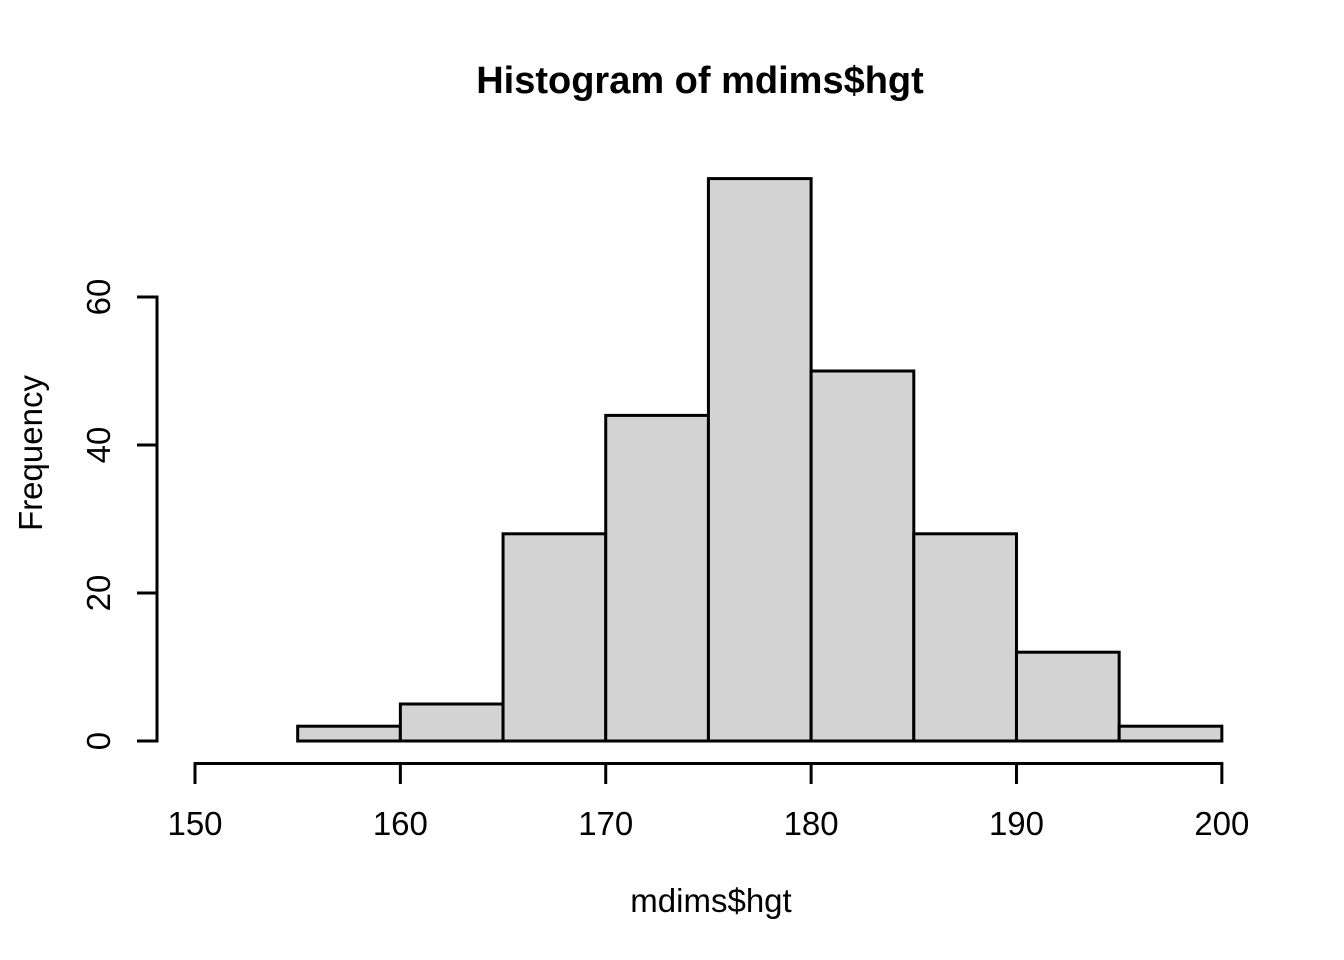 Image resolution: width=1344 pixels, height=960 pixels. I want to click on y-tick-label: 20, so click(98, 593).